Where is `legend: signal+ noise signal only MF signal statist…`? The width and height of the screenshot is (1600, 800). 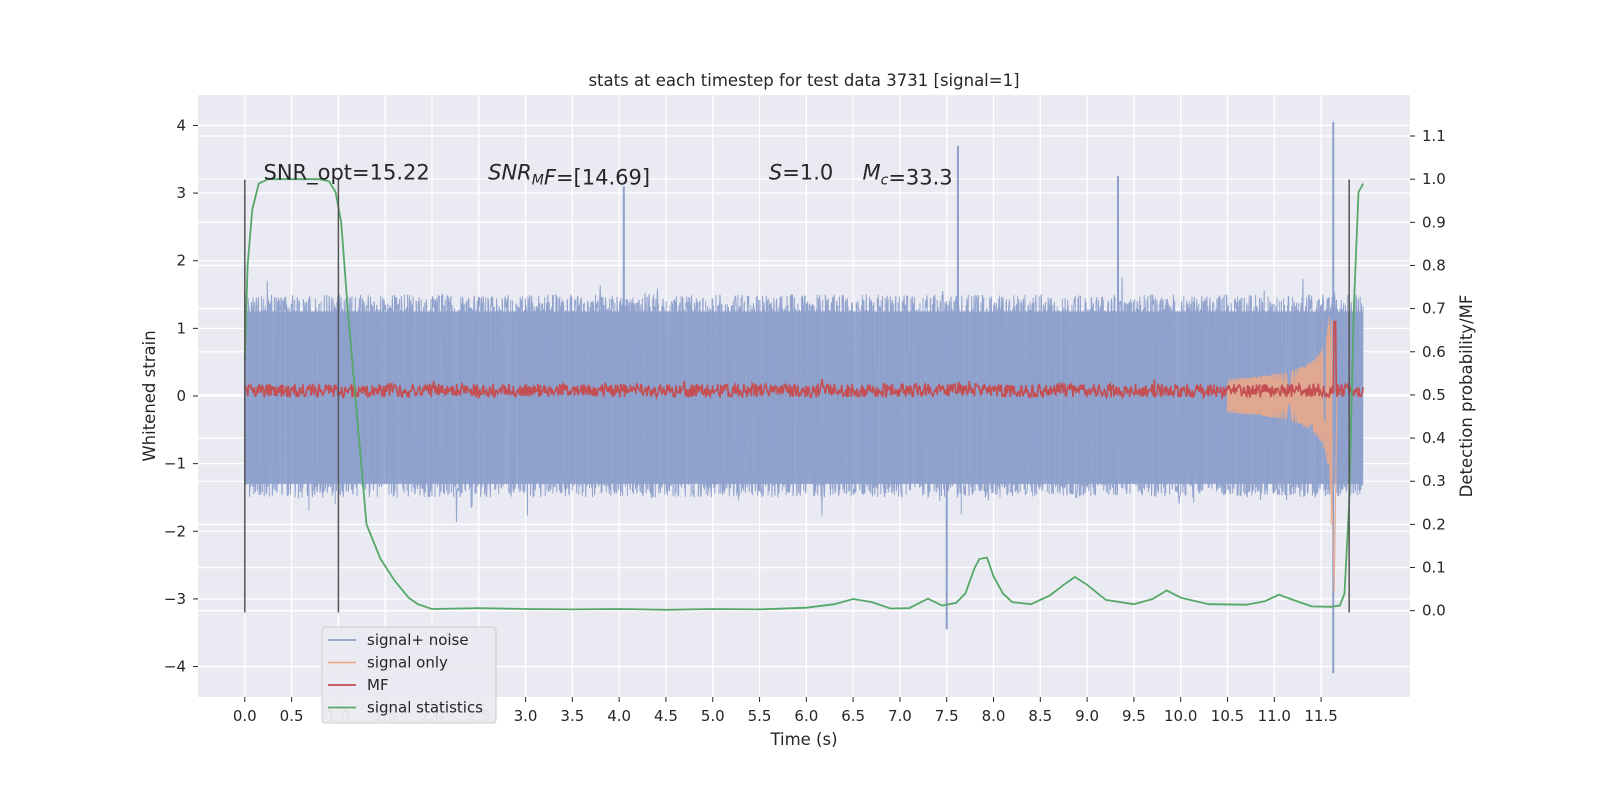 legend: signal+ noise signal only MF signal statist… is located at coordinates (409, 675).